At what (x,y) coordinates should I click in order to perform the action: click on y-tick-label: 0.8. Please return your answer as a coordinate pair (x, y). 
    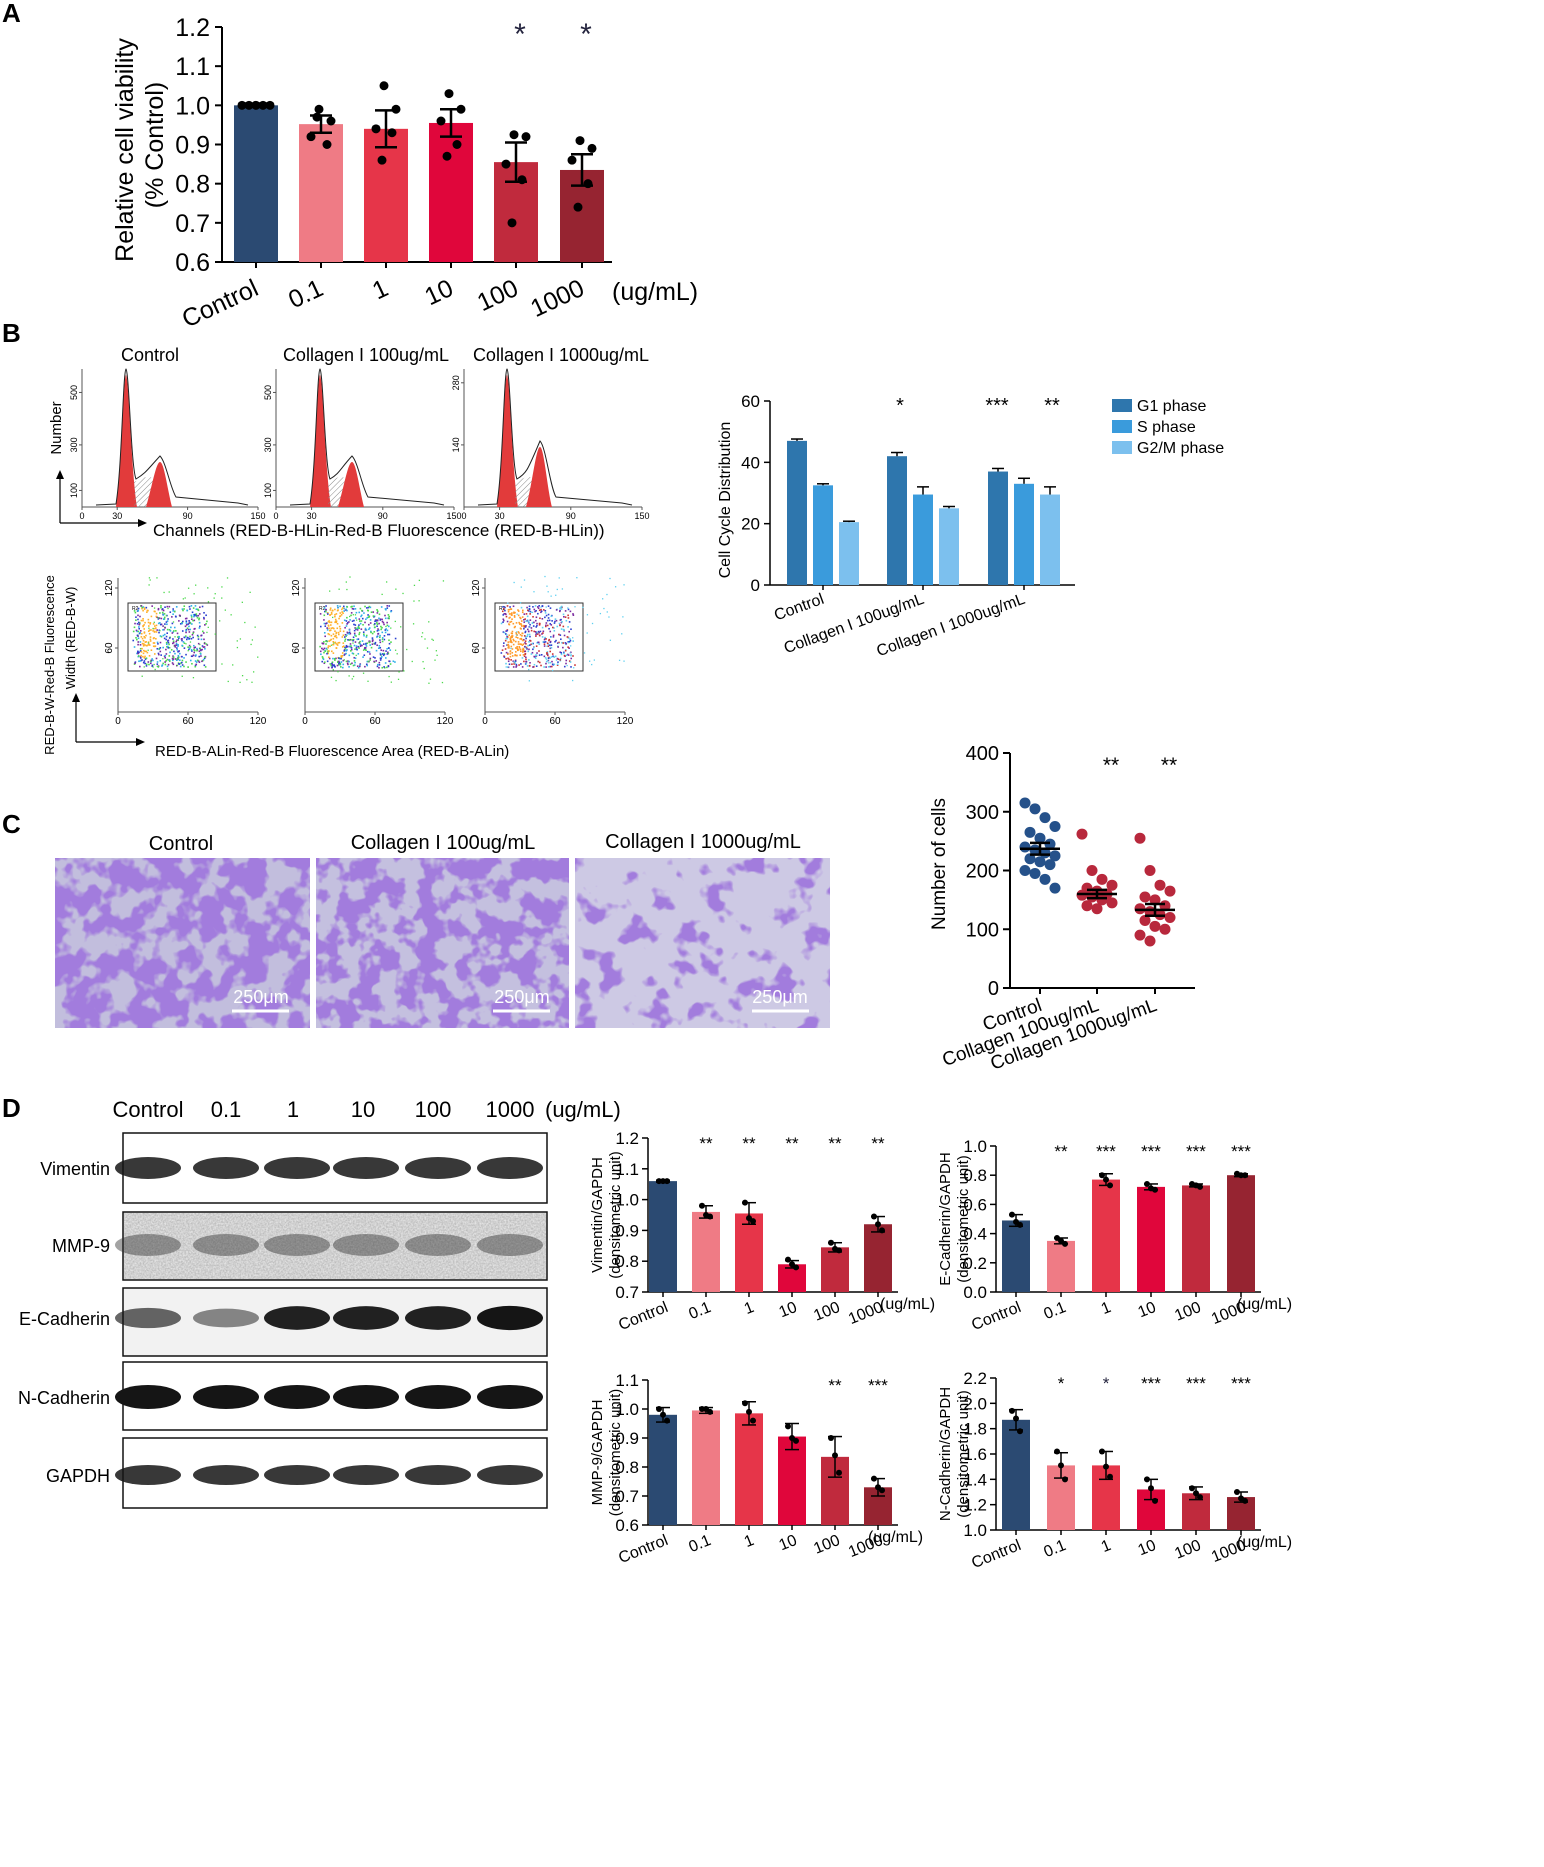
    Looking at the image, I should click on (192, 185).